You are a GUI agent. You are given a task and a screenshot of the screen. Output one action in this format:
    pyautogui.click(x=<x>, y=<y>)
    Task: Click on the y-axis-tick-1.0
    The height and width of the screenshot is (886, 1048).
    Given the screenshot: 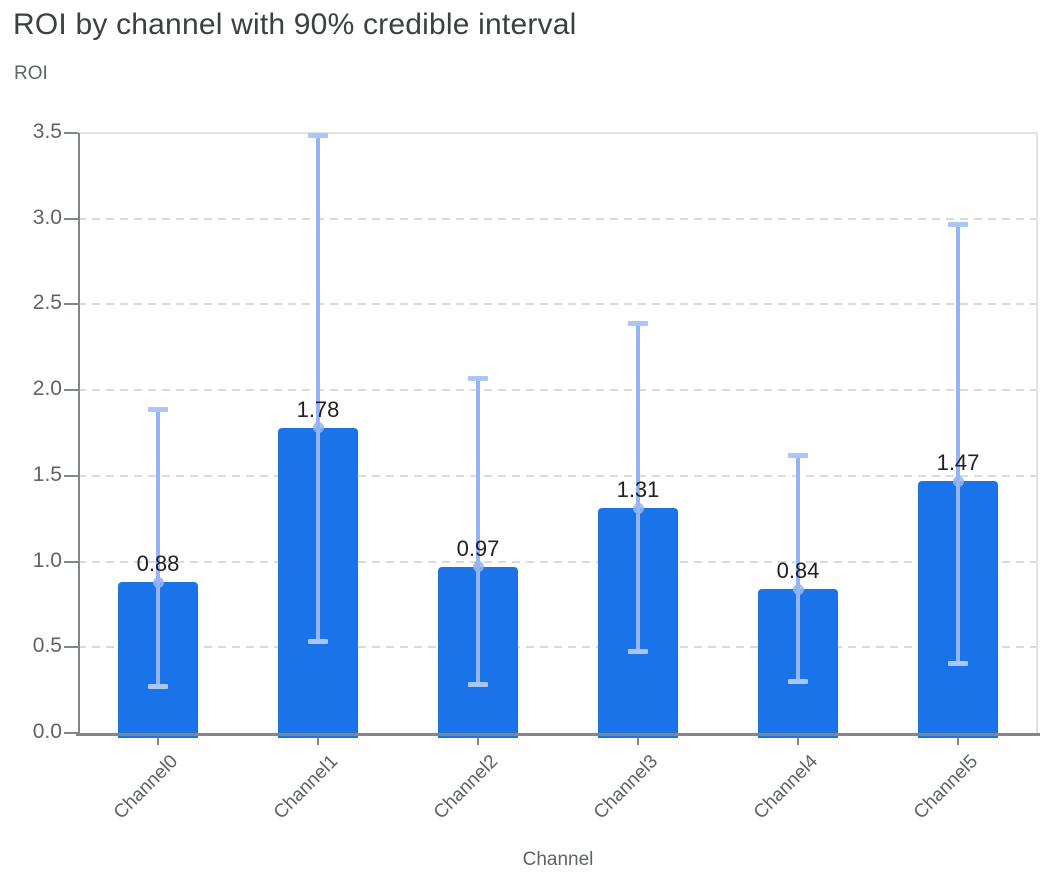 What is the action you would take?
    pyautogui.click(x=71, y=561)
    